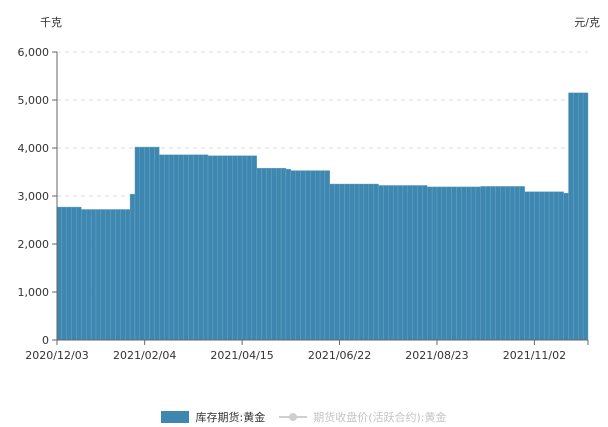  I want to click on legend-item-close-price: 期货收盘价(活跃合约):黄金, so click(363, 417).